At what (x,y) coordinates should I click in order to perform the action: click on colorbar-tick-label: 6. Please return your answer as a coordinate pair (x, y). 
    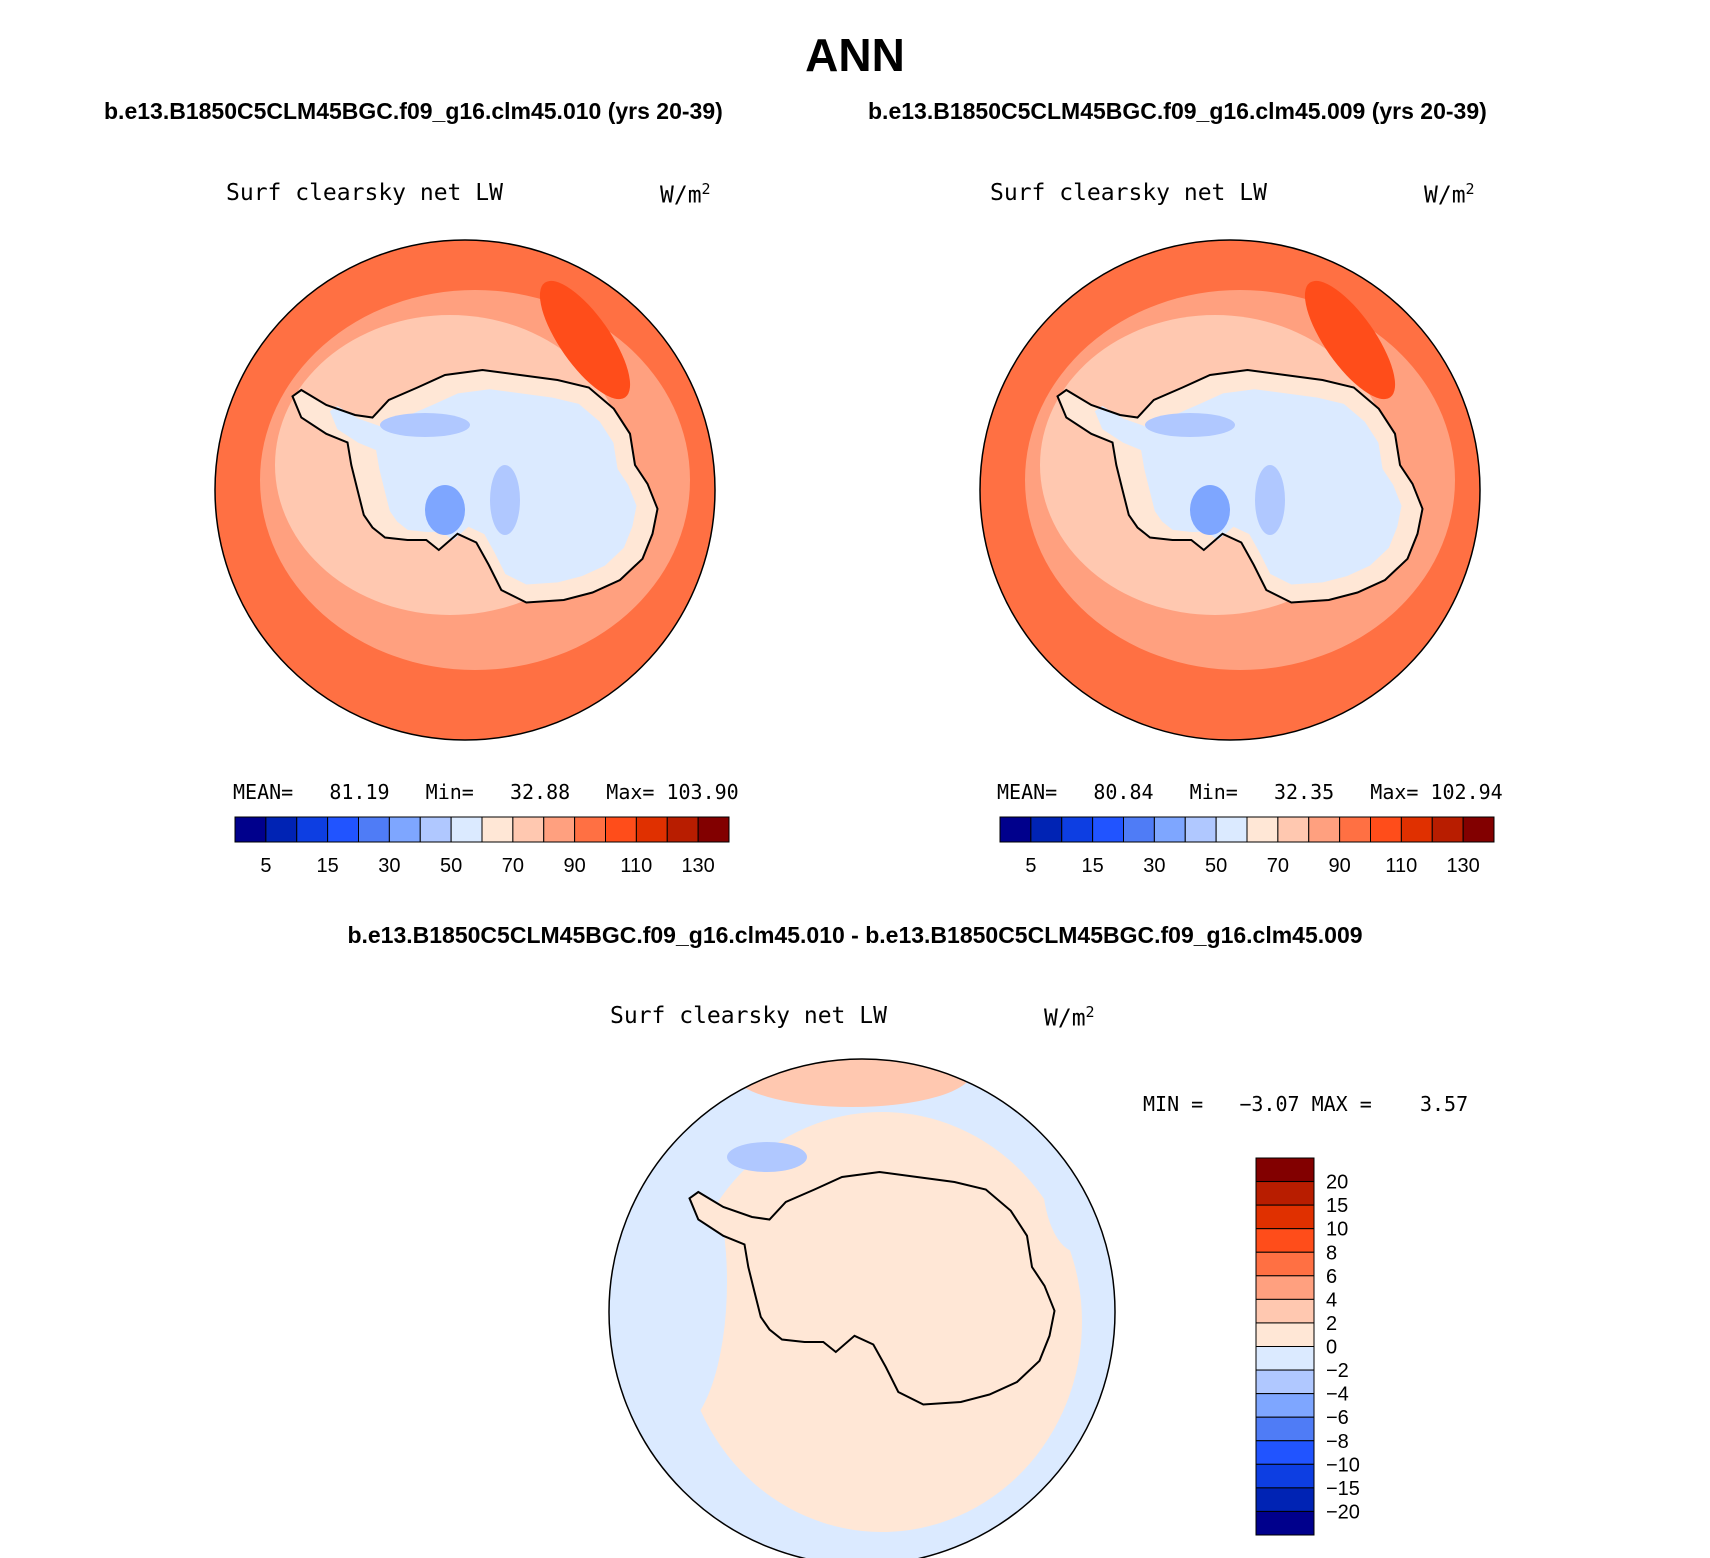
    Looking at the image, I should click on (1331, 1277).